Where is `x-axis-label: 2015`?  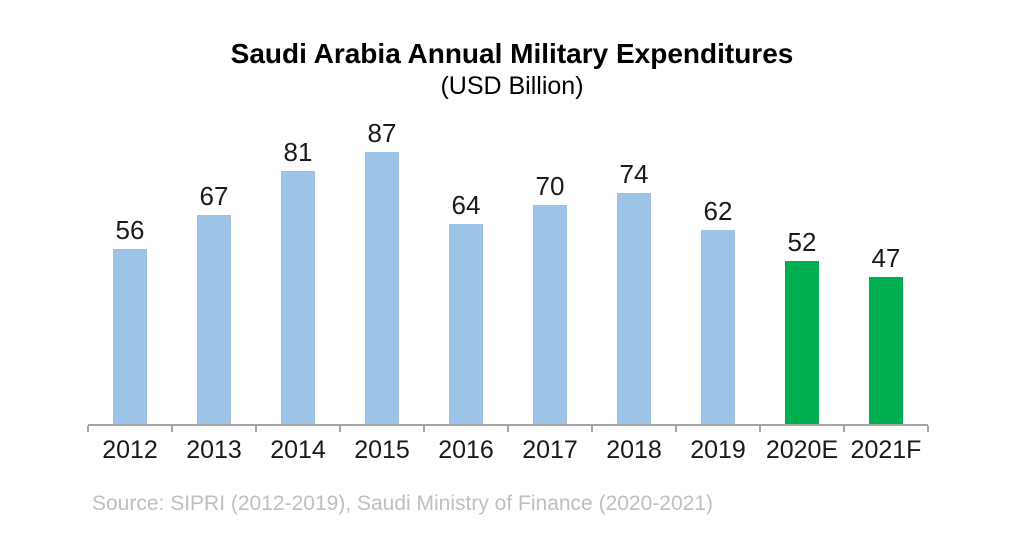 x-axis-label: 2015 is located at coordinates (382, 450).